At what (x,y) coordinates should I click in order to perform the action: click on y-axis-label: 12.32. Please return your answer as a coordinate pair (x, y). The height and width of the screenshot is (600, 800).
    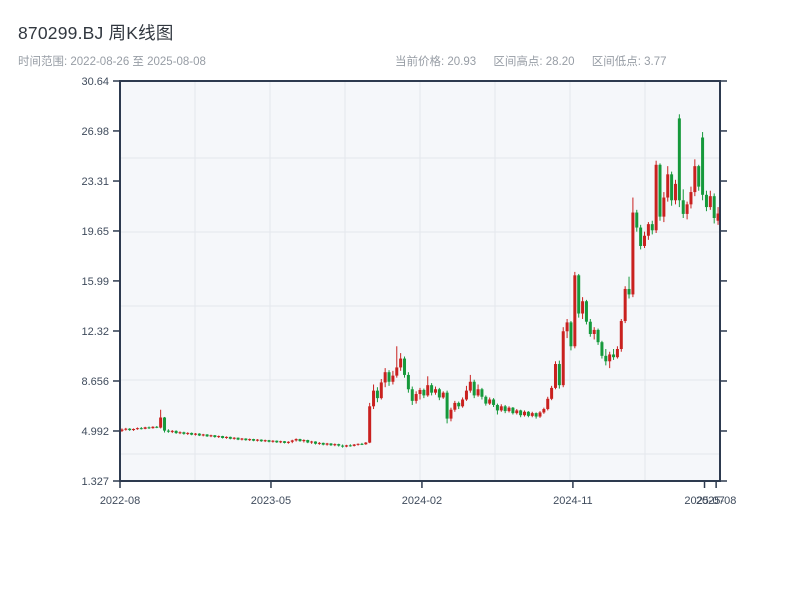
    Looking at the image, I should click on (95, 332).